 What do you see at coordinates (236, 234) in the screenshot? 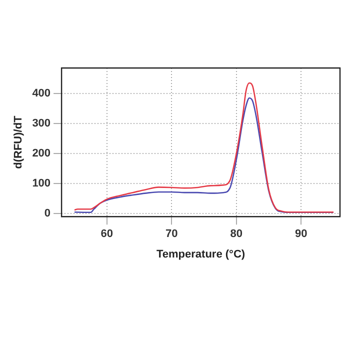
I see `x-tick-label: 80` at bounding box center [236, 234].